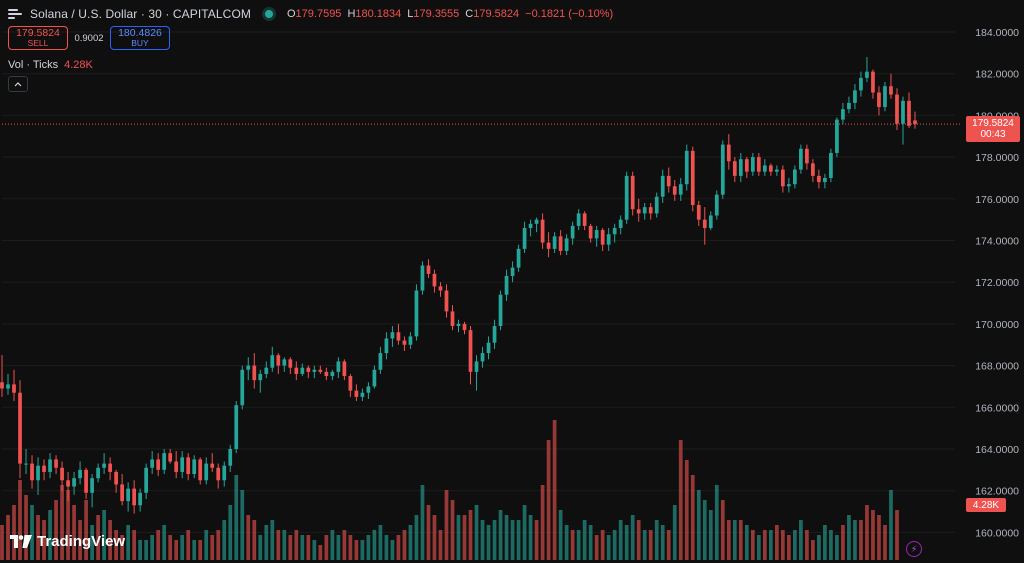 This screenshot has height=563, width=1024. I want to click on market-open-dot-icon, so click(268, 14).